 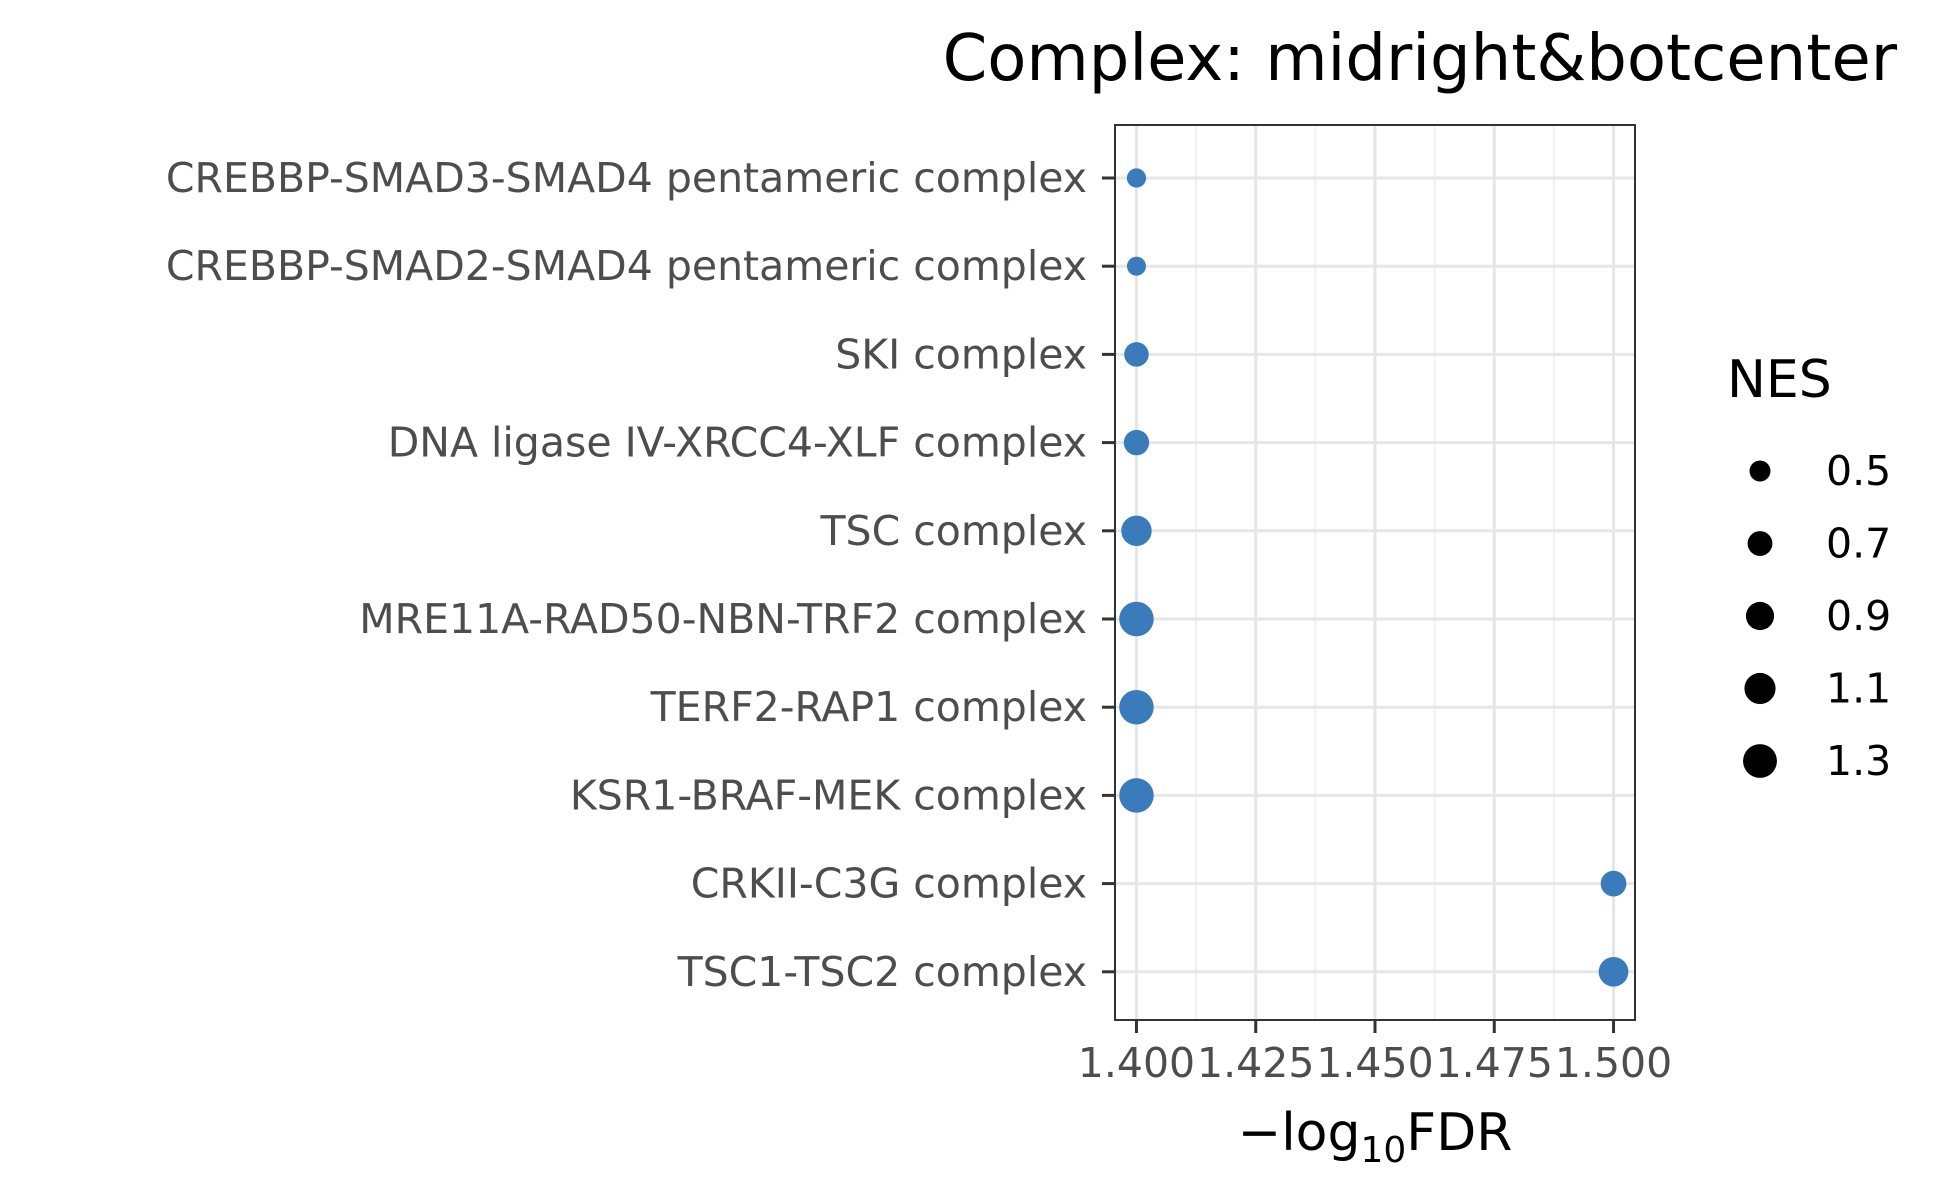 What do you see at coordinates (1494, 1063) in the screenshot?
I see `x-tick-label: 1.475` at bounding box center [1494, 1063].